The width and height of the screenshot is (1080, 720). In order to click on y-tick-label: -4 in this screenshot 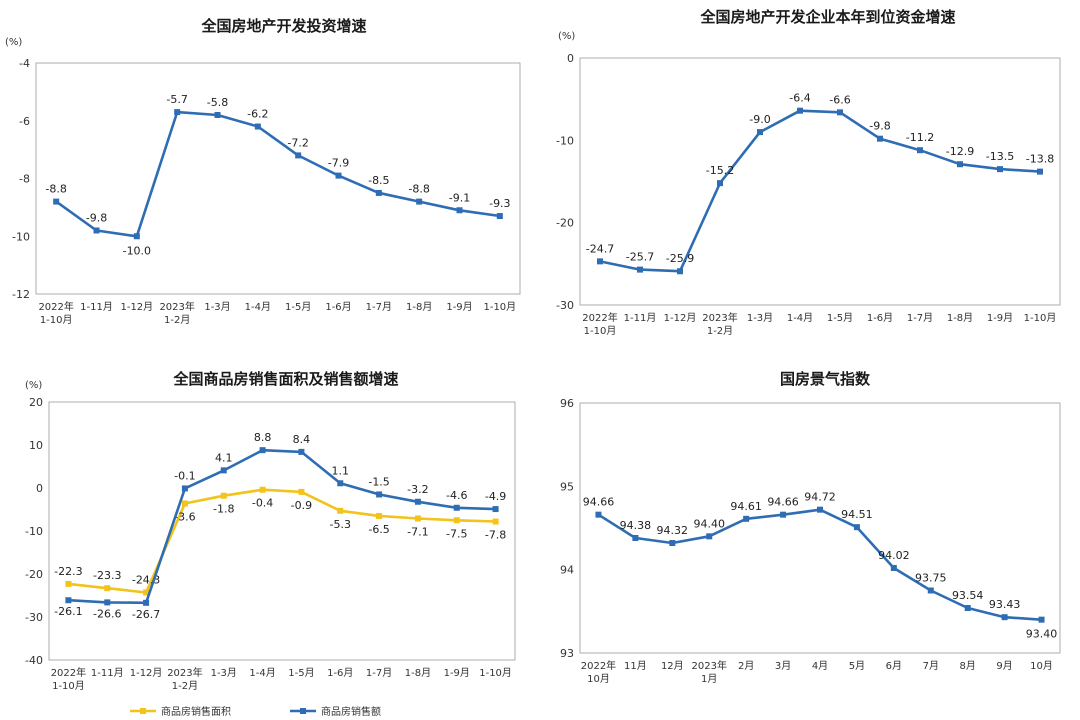, I will do `click(24, 63)`.